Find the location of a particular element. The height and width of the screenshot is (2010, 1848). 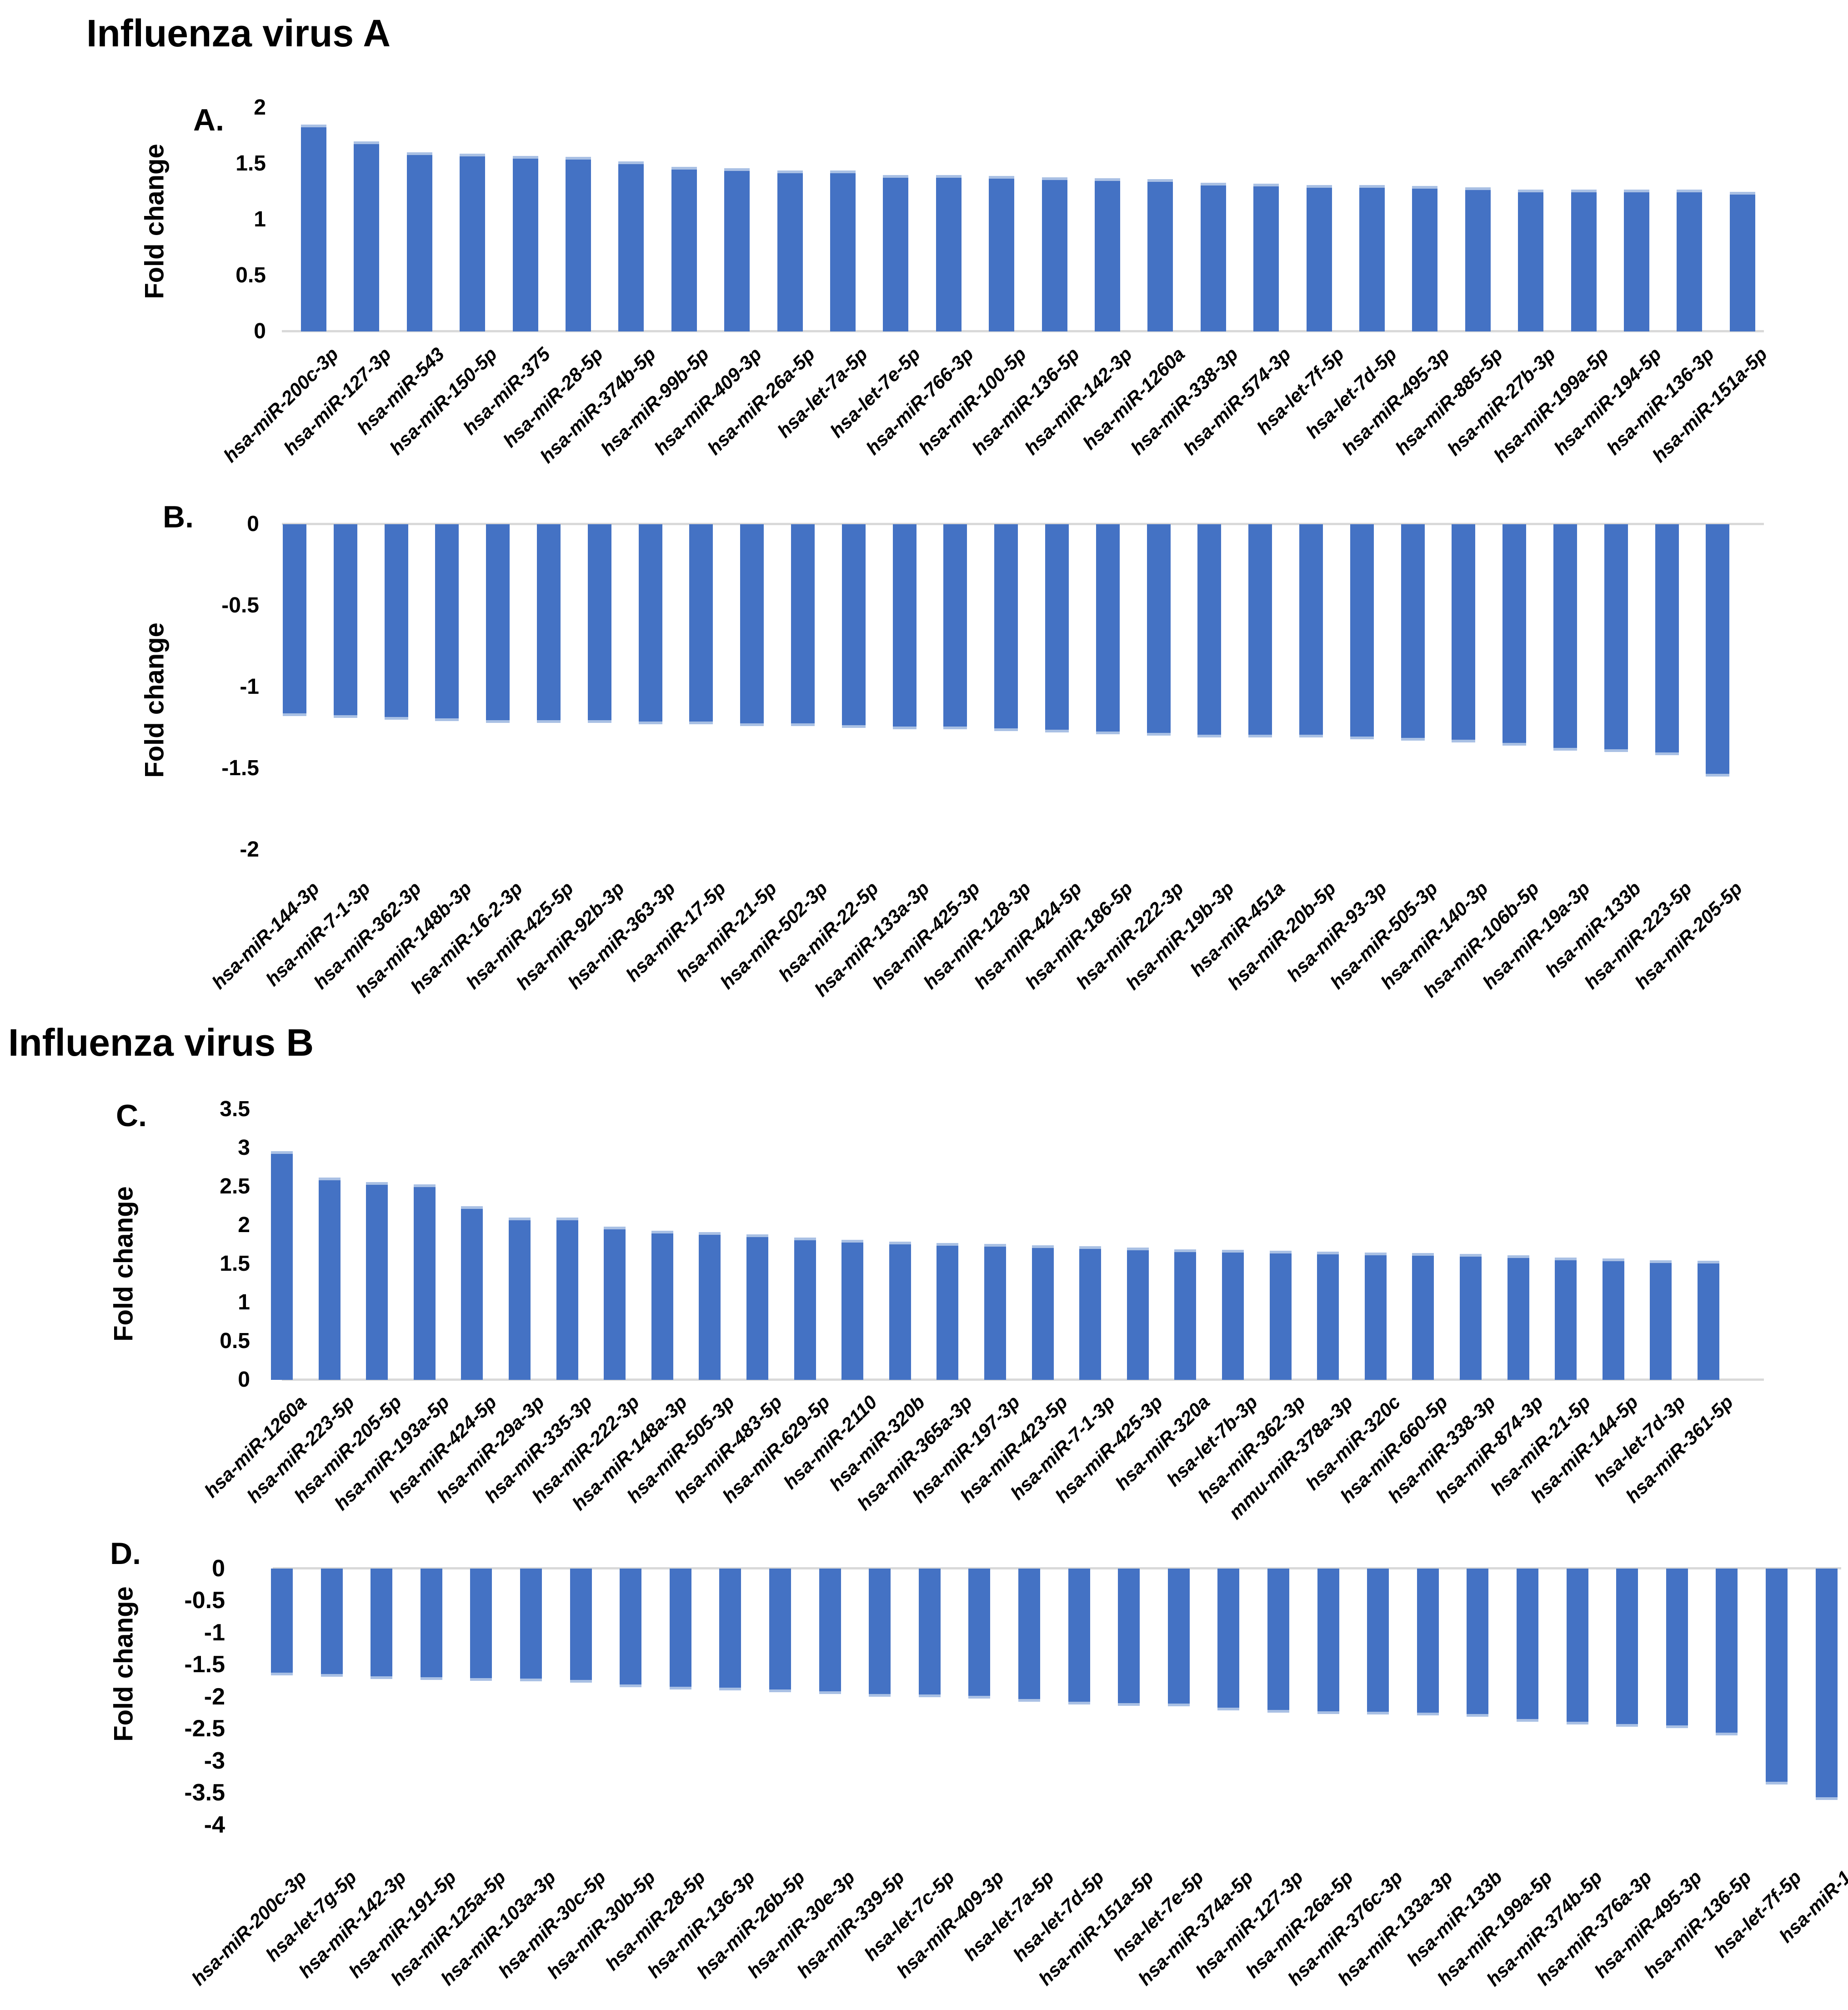

y-tick-label: 2.5 is located at coordinates (235, 1186).